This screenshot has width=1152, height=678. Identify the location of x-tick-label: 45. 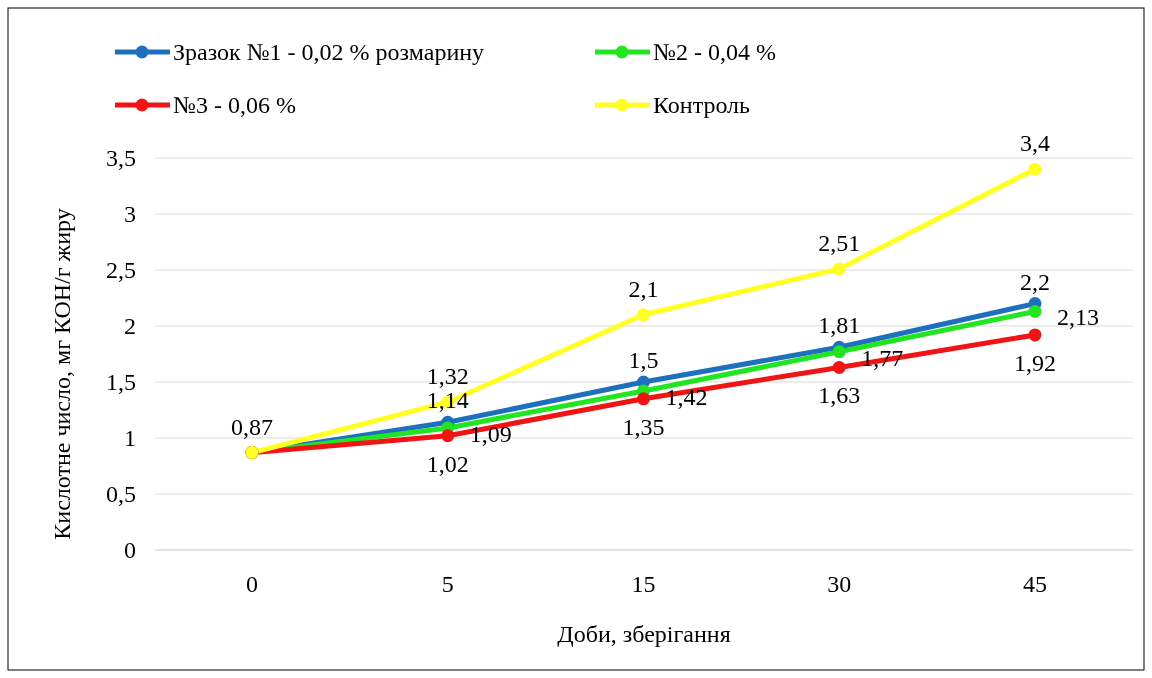
(1035, 584).